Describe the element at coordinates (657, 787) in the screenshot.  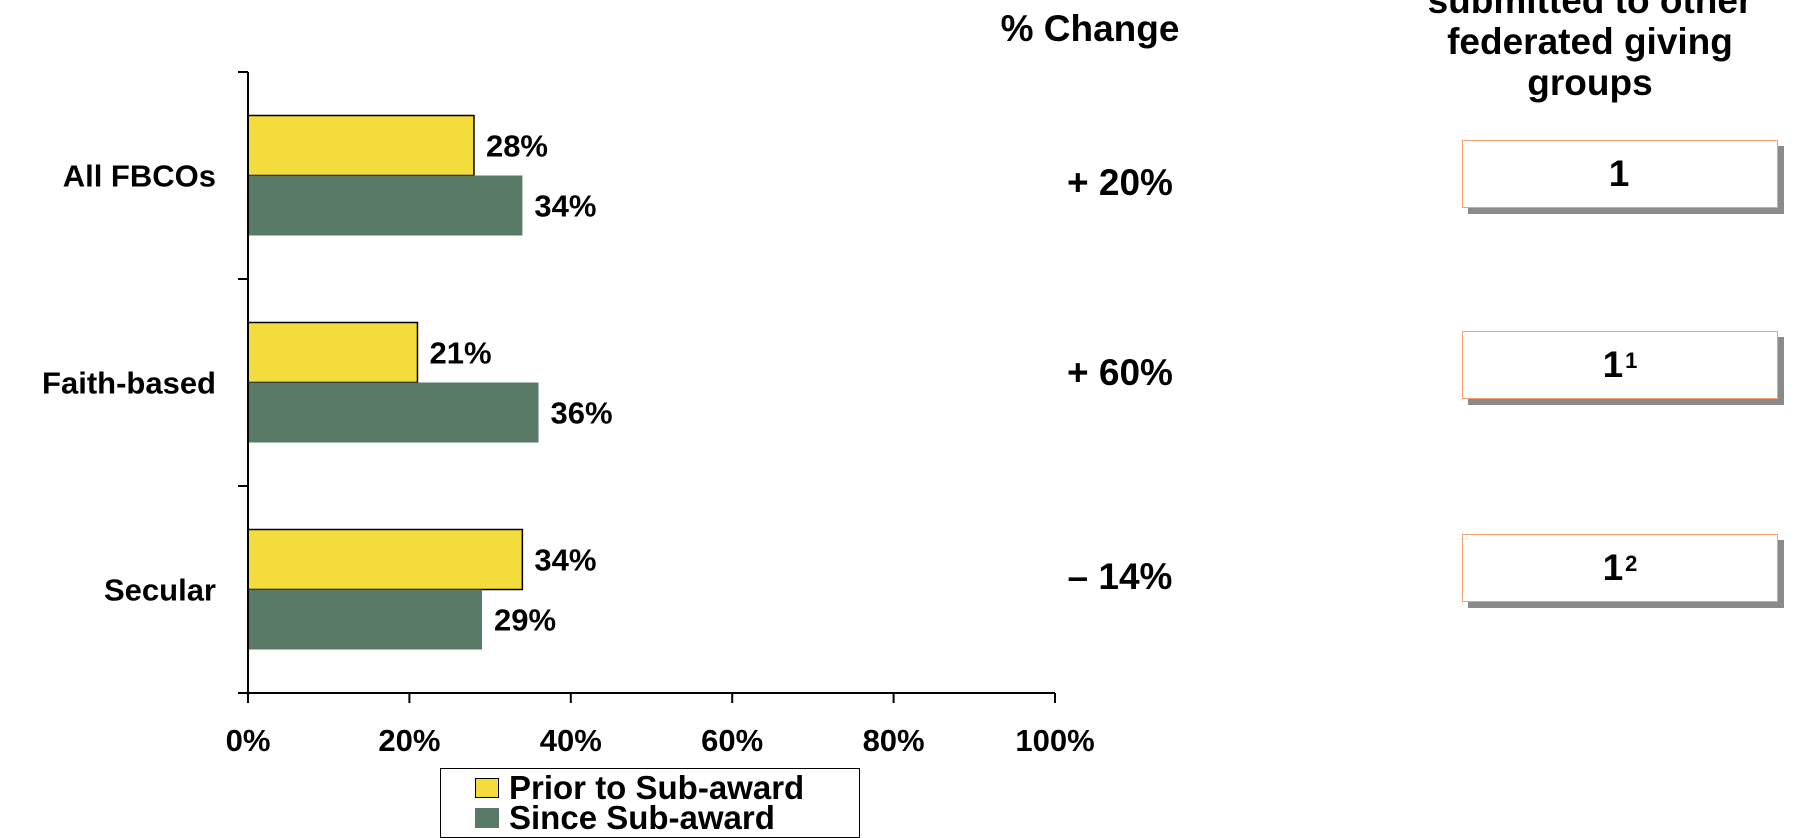
I see `legend-label-prior: Prior to Sub-award` at that location.